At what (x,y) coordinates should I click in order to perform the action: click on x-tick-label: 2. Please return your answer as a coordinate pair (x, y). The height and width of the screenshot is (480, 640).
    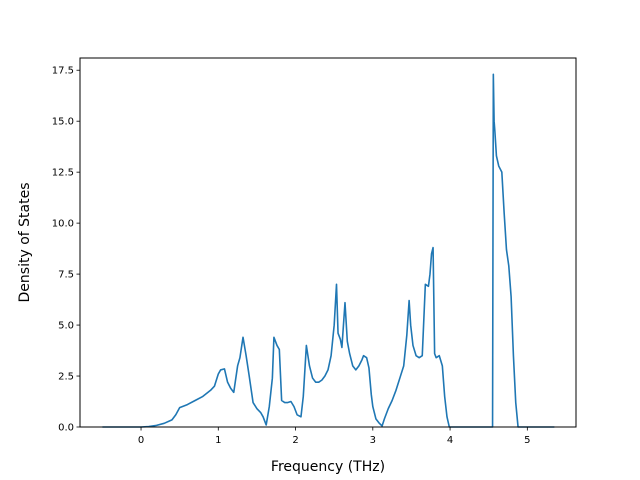
    Looking at the image, I should click on (295, 440).